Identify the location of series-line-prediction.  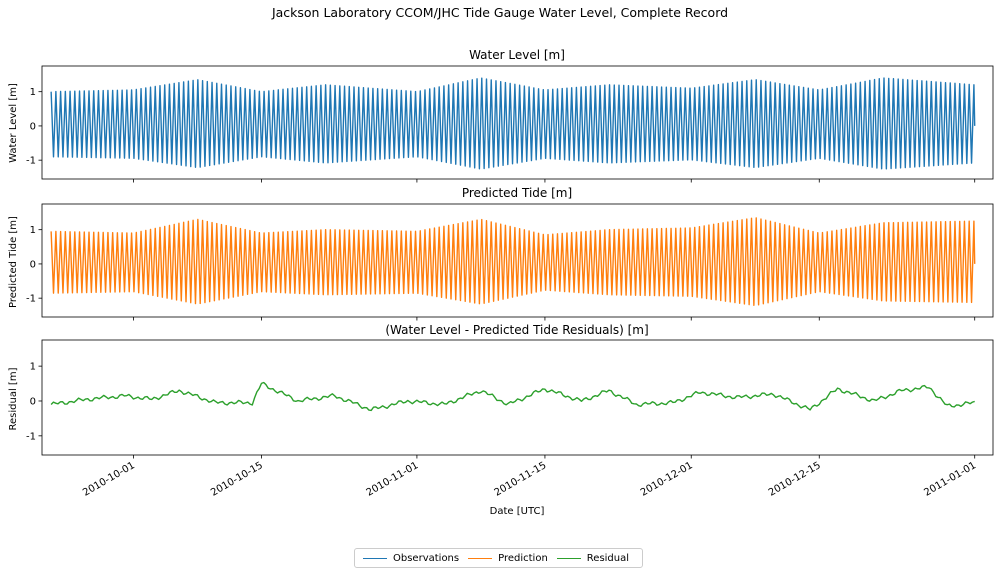
(513, 262).